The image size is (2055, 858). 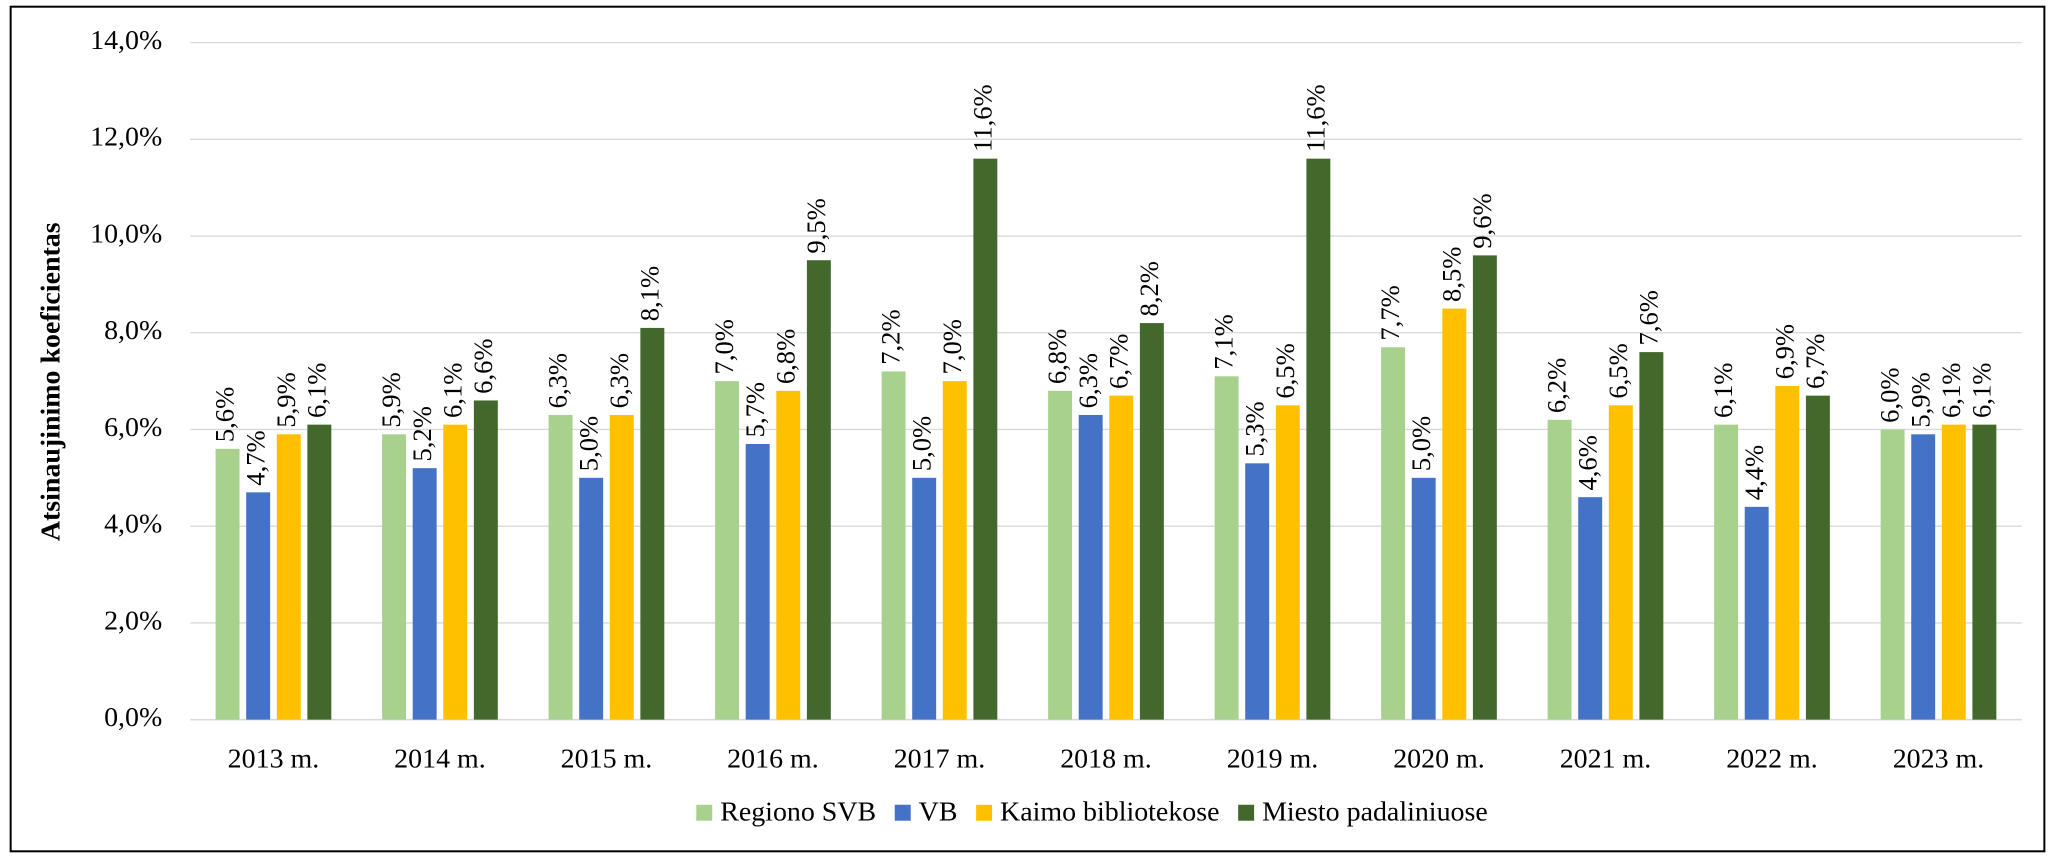 I want to click on y-tick-label: 2,0%, so click(x=133, y=620).